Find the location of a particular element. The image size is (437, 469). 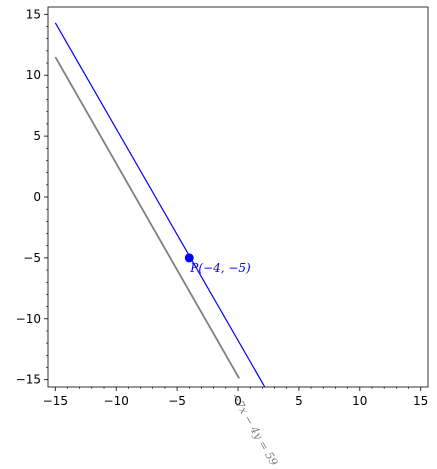

x-tick-label: −10 is located at coordinates (116, 401).